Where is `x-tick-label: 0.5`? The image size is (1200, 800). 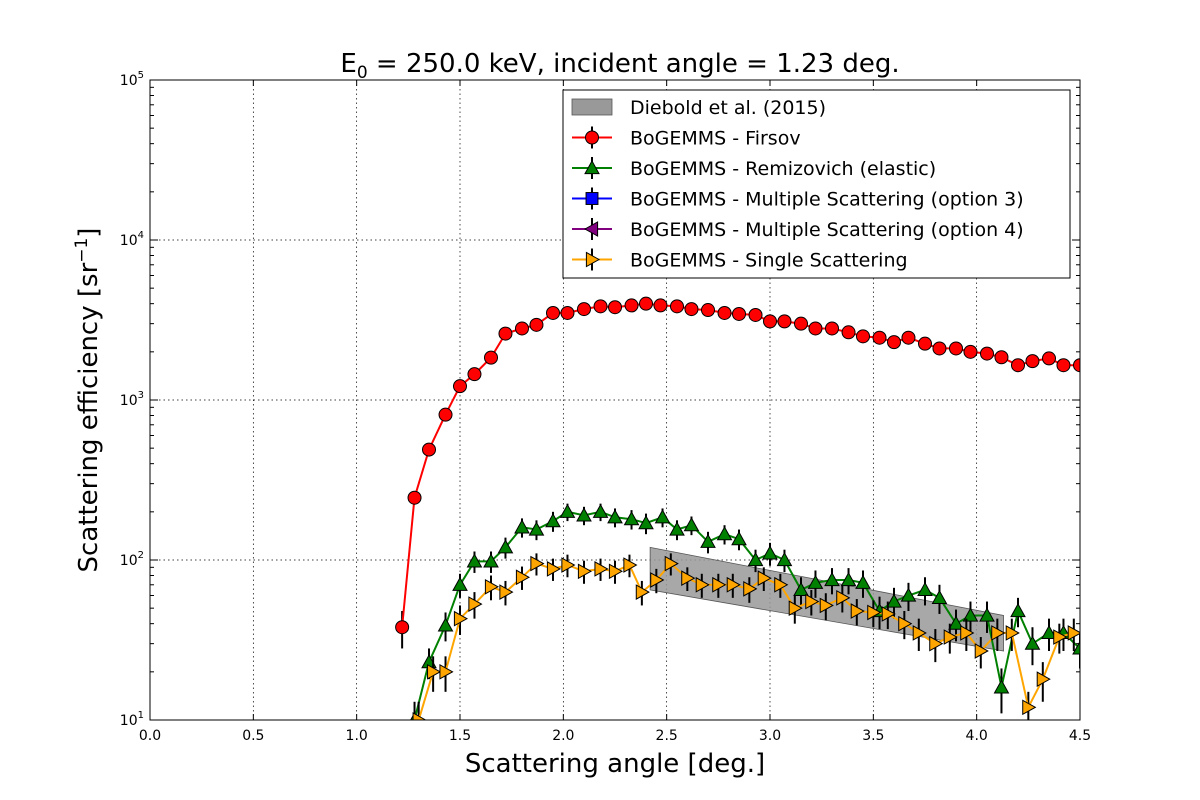 x-tick-label: 0.5 is located at coordinates (253, 736).